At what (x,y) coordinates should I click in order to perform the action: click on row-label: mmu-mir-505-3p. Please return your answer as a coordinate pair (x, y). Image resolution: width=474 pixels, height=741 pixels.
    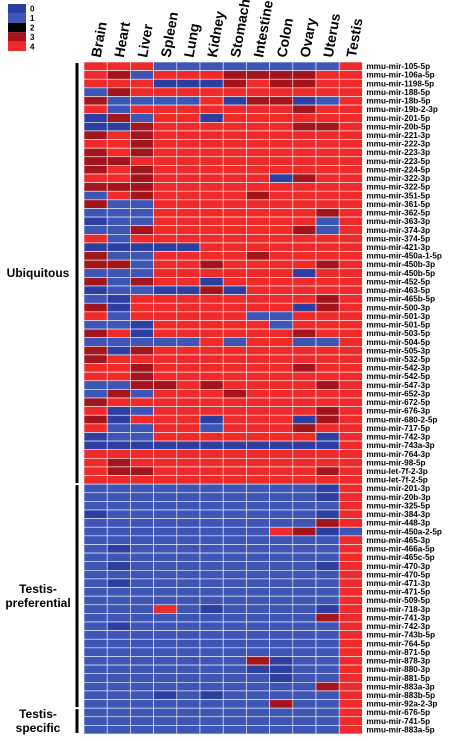
    Looking at the image, I should click on (398, 350).